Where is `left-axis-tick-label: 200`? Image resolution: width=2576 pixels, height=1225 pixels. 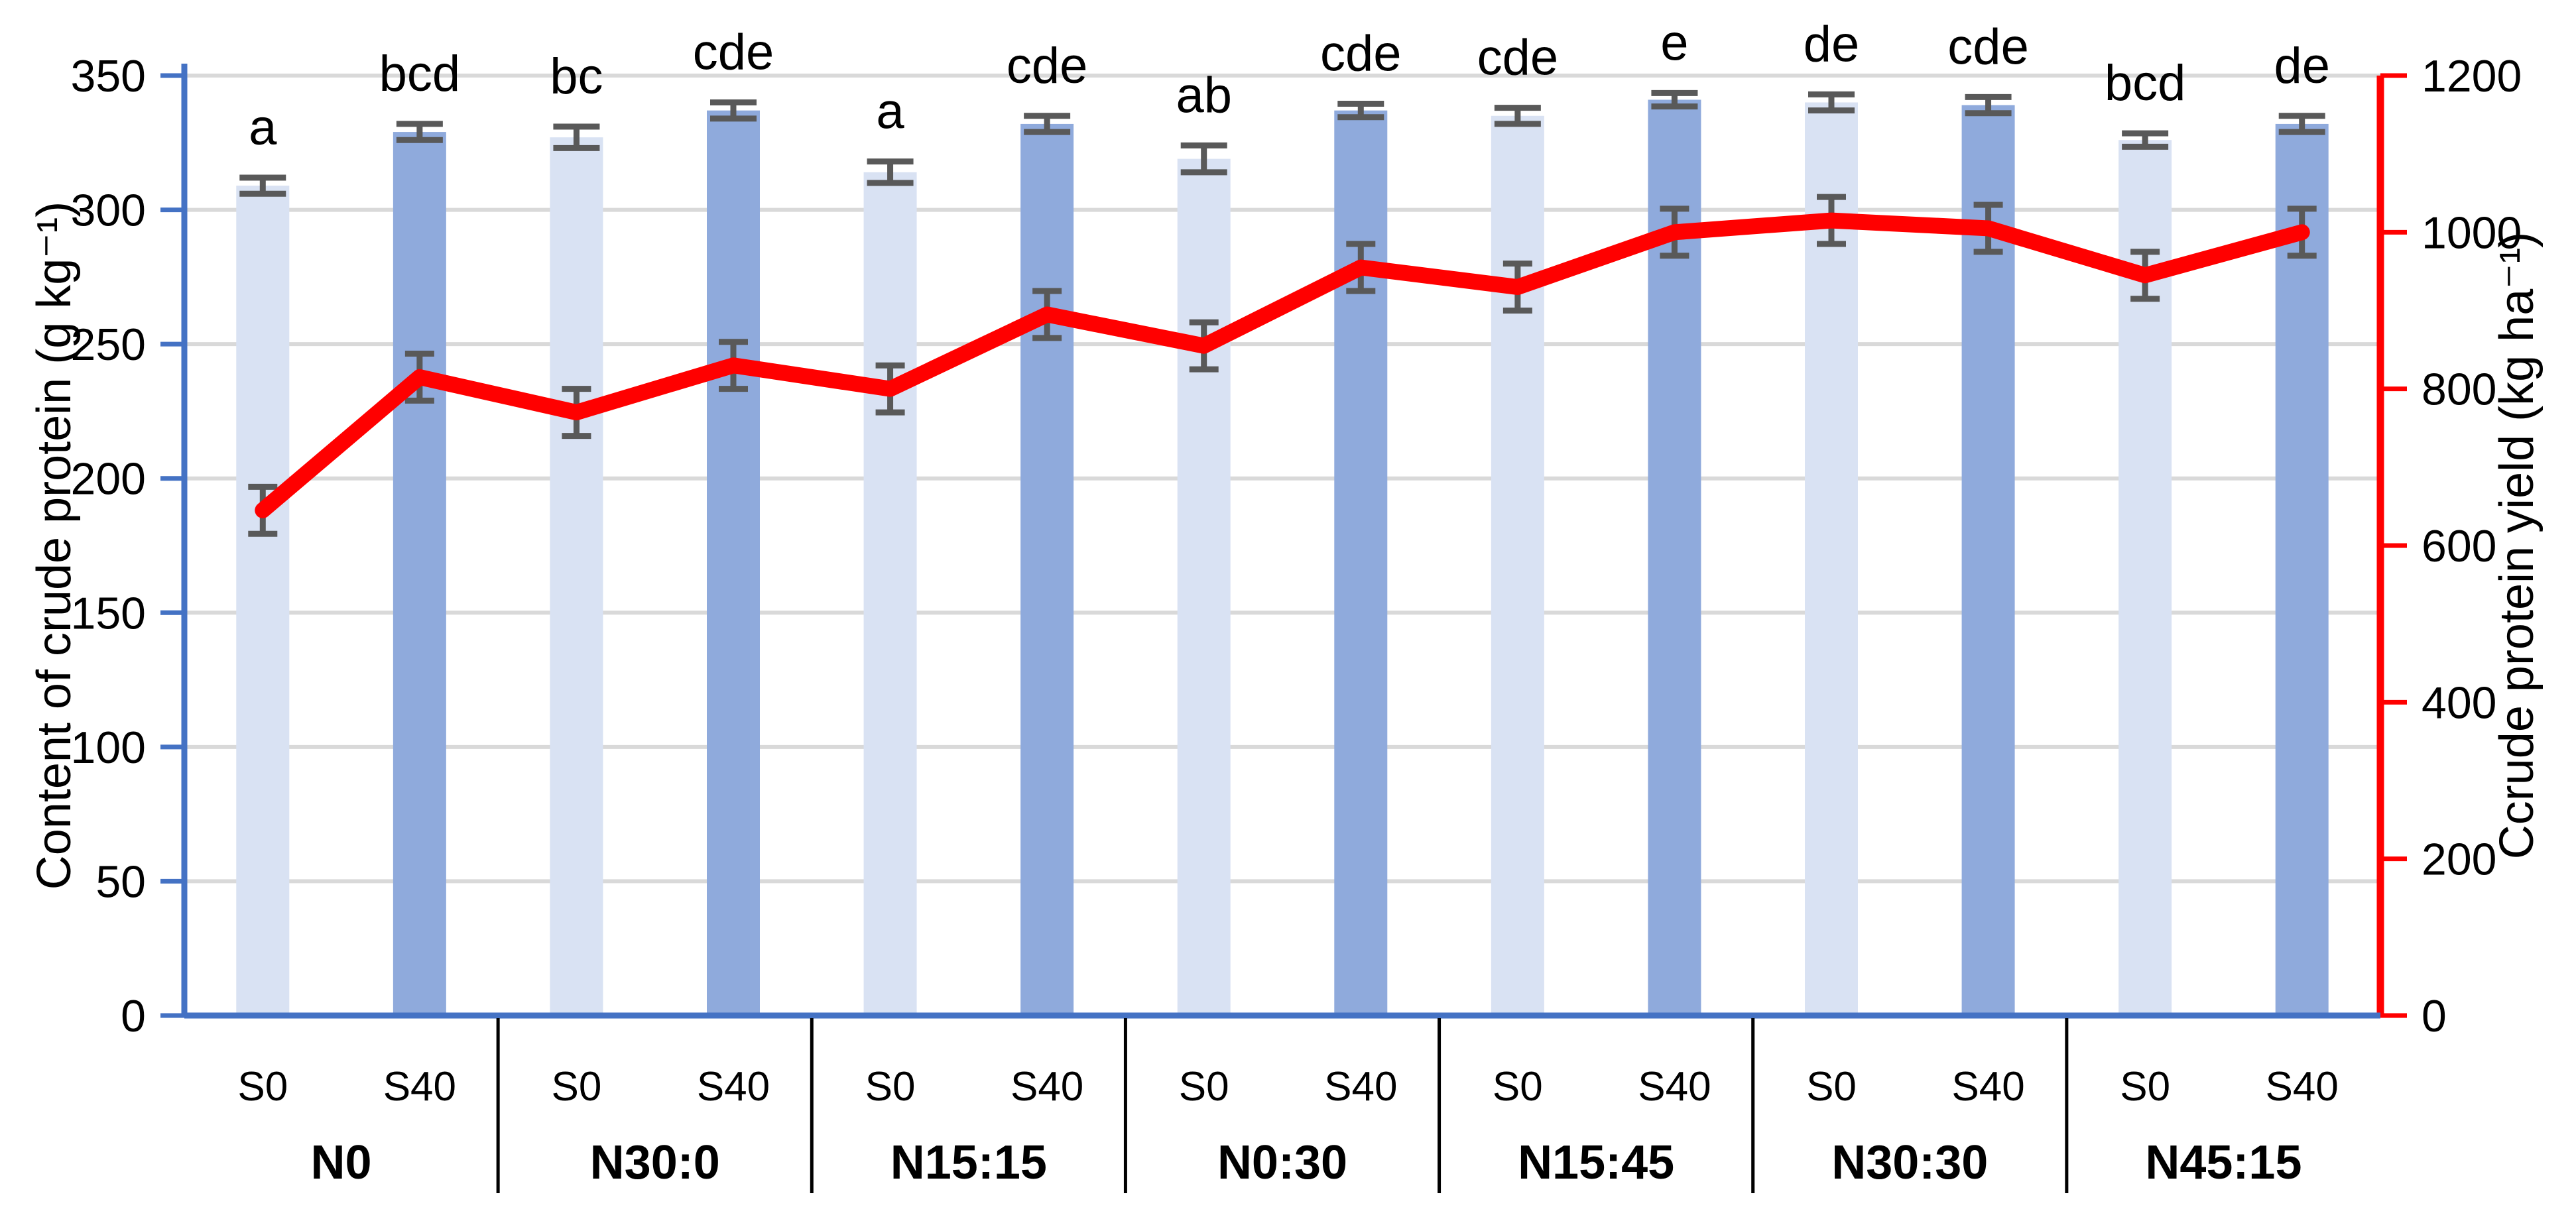 left-axis-tick-label: 200 is located at coordinates (108, 479).